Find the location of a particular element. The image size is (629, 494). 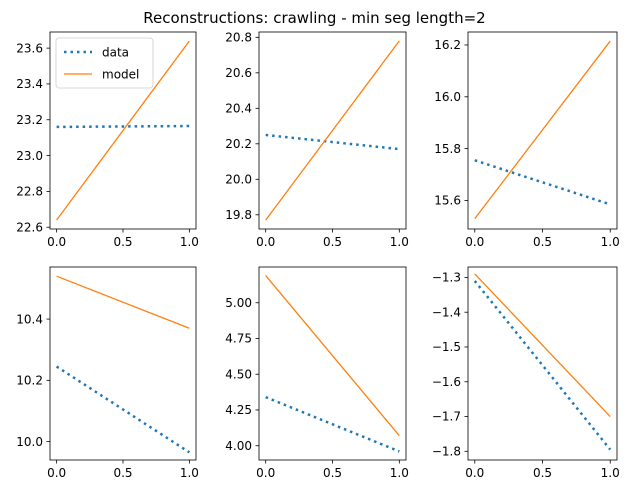

y-tick-label: 16.0 is located at coordinates (447, 97).